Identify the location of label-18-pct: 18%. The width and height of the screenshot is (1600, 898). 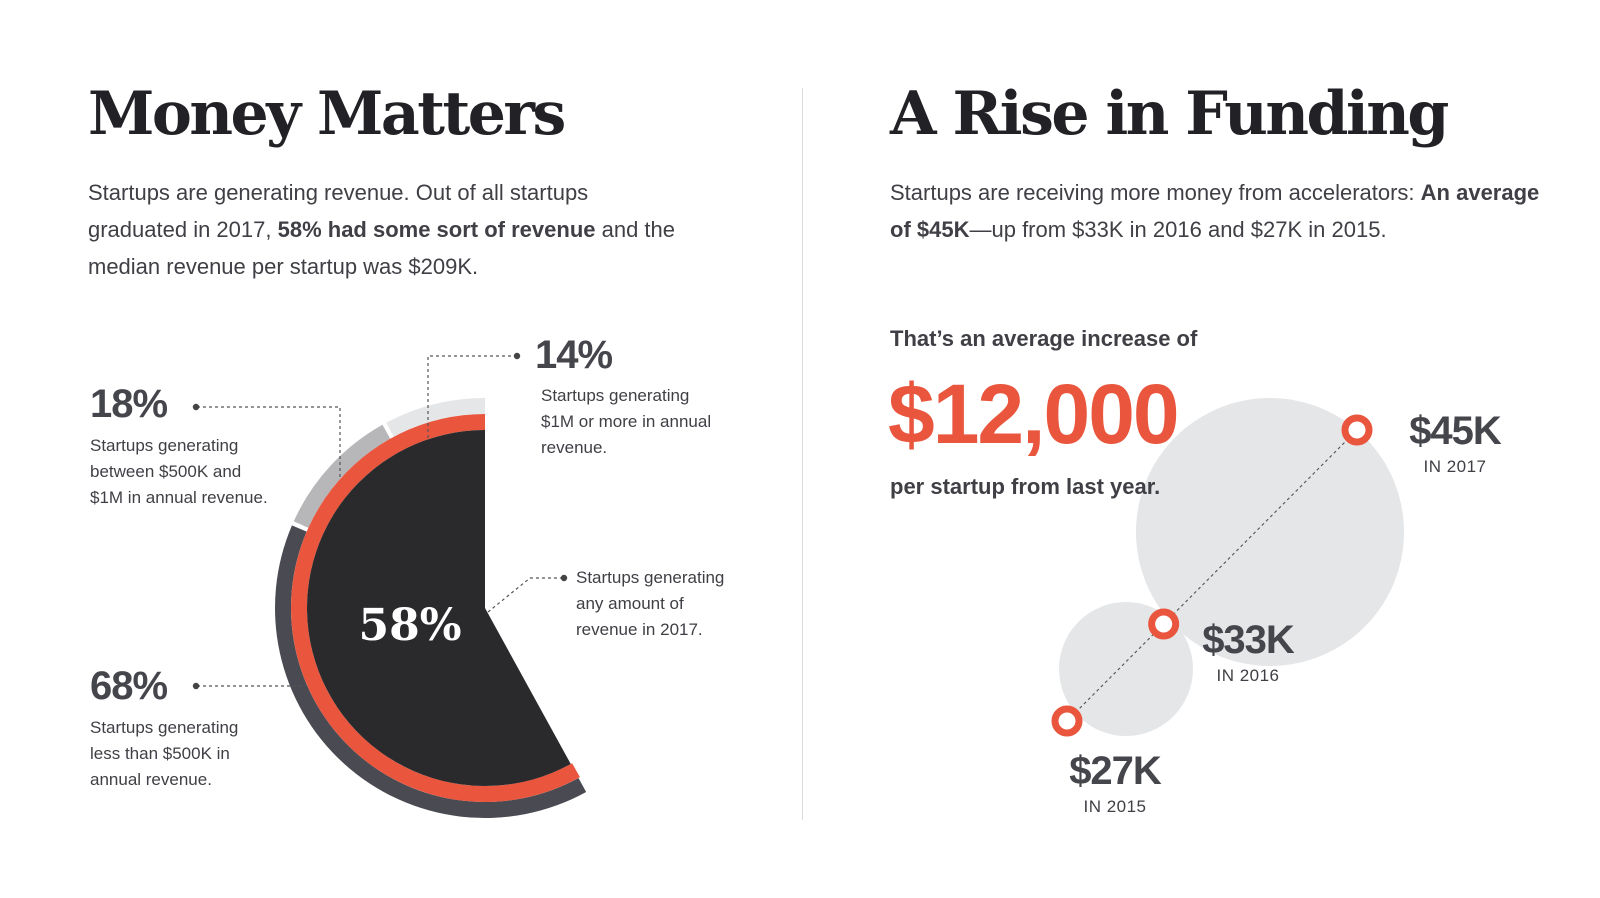
(129, 404).